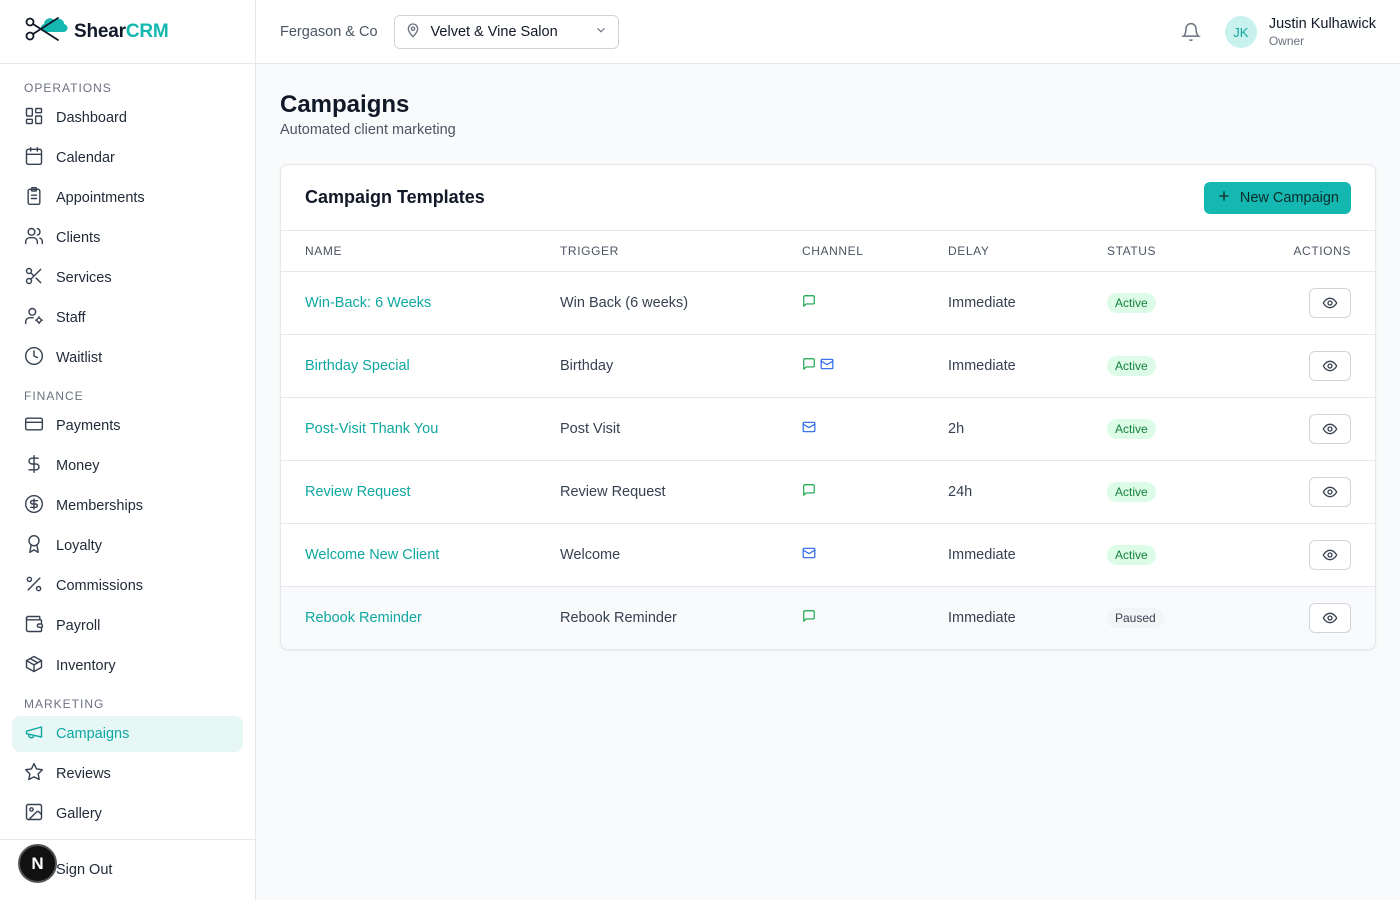  What do you see at coordinates (1027, 251) in the screenshot?
I see `column-header-delay: DELAY` at bounding box center [1027, 251].